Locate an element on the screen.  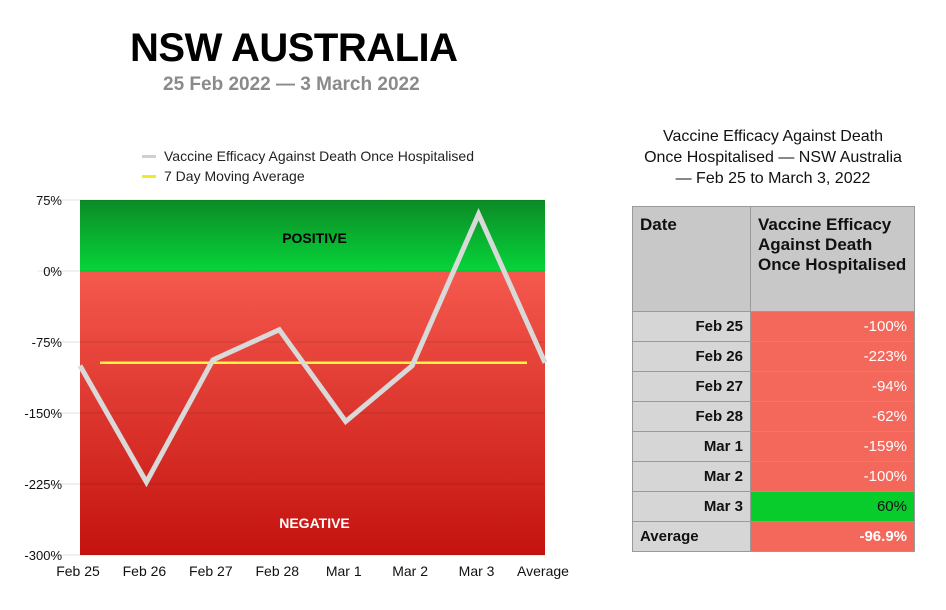
legend-item-moving-average: 7 Day Moving Average is located at coordinates (308, 176).